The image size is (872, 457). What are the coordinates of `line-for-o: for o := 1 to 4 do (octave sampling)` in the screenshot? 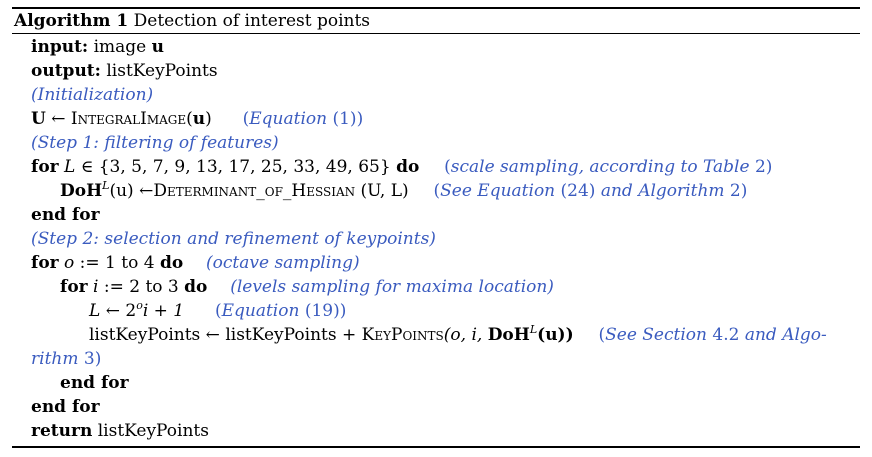 It's located at (195, 263).